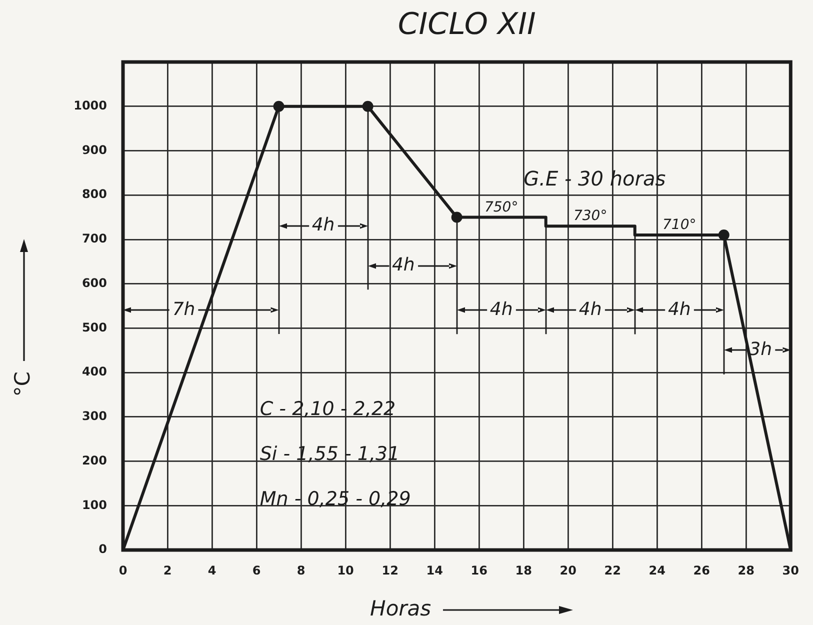  I want to click on annotation: 730°, so click(590, 216).